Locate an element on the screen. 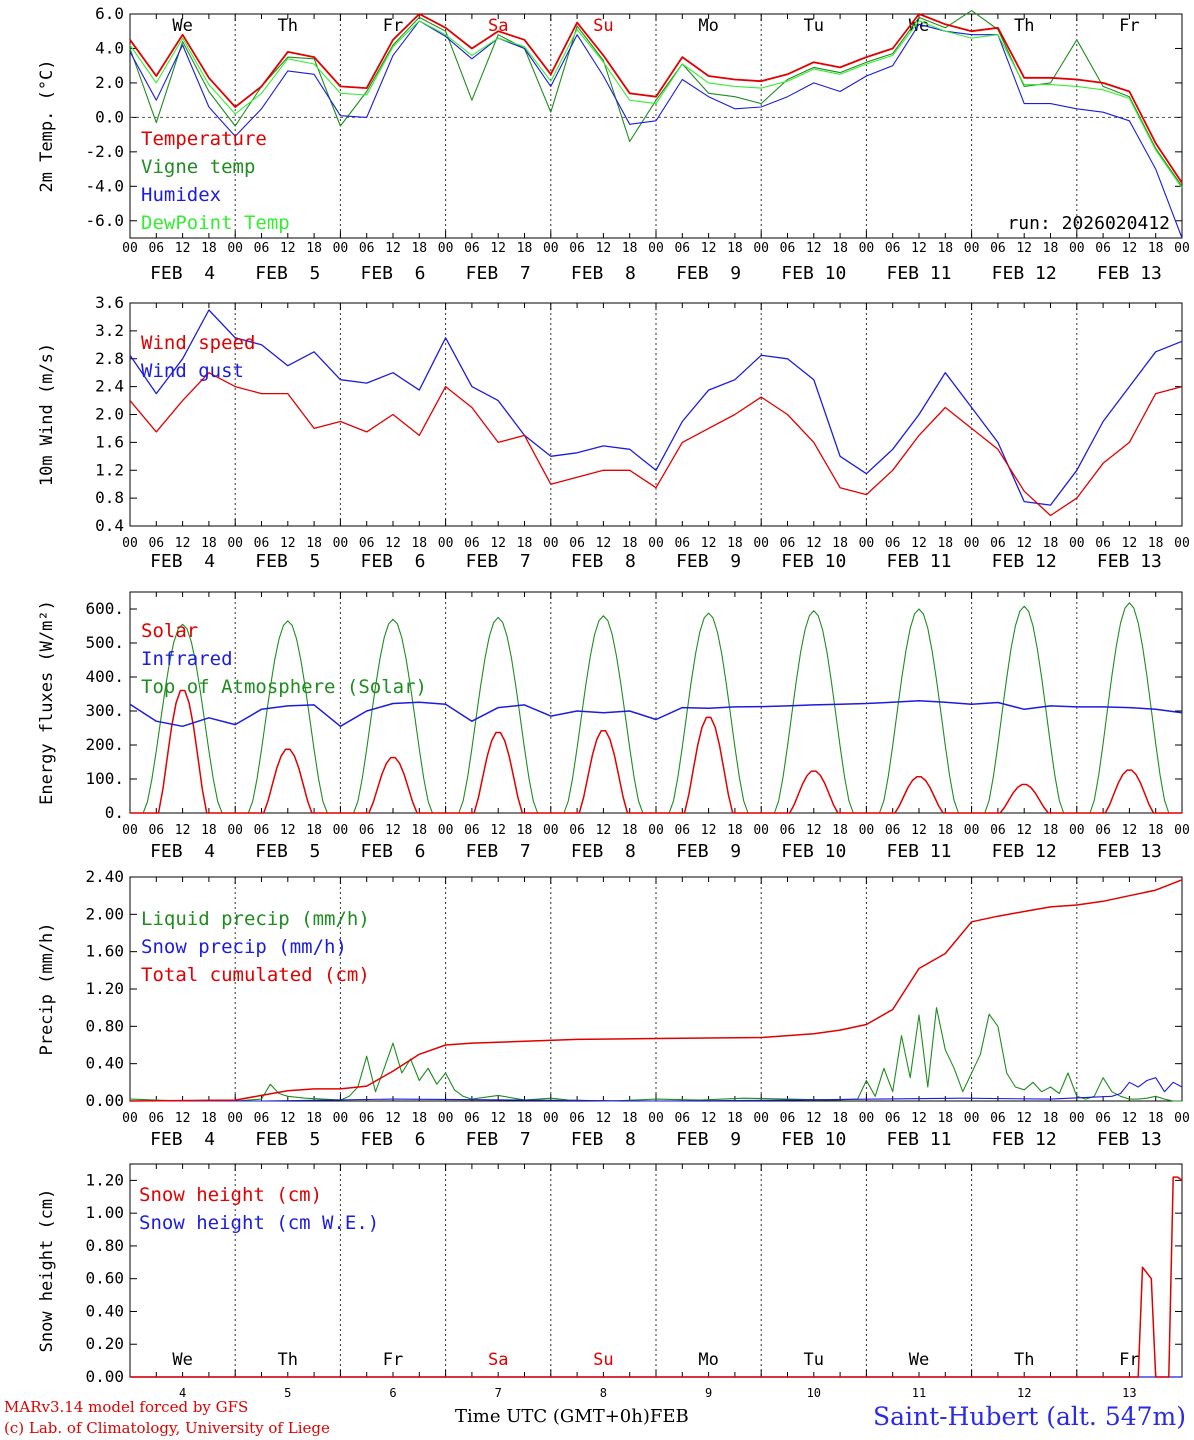 The width and height of the screenshot is (1194, 1440). legend-precip-0: Liquid precip (mm/h) is located at coordinates (255, 919).